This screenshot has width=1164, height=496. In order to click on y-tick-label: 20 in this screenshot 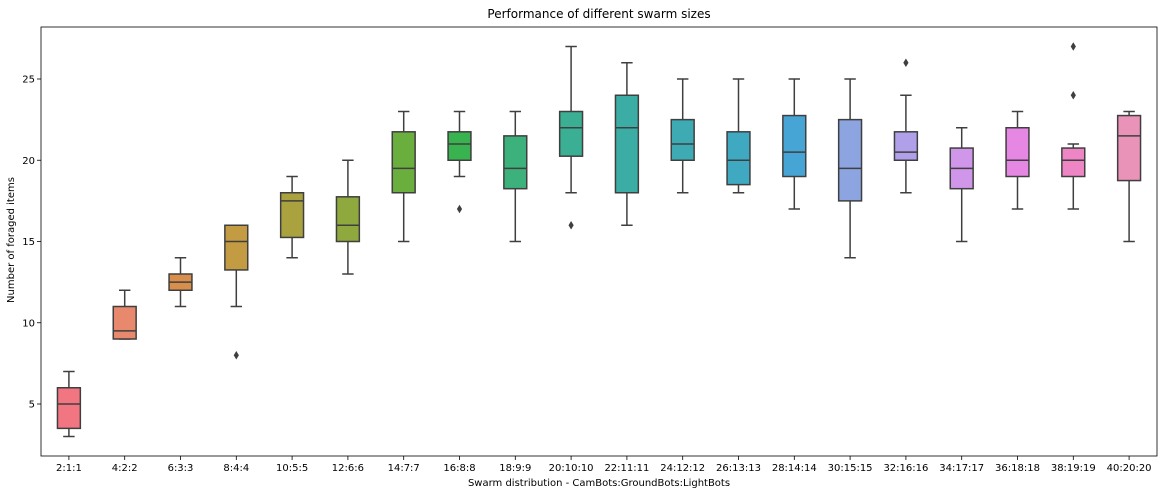, I will do `click(28, 161)`.